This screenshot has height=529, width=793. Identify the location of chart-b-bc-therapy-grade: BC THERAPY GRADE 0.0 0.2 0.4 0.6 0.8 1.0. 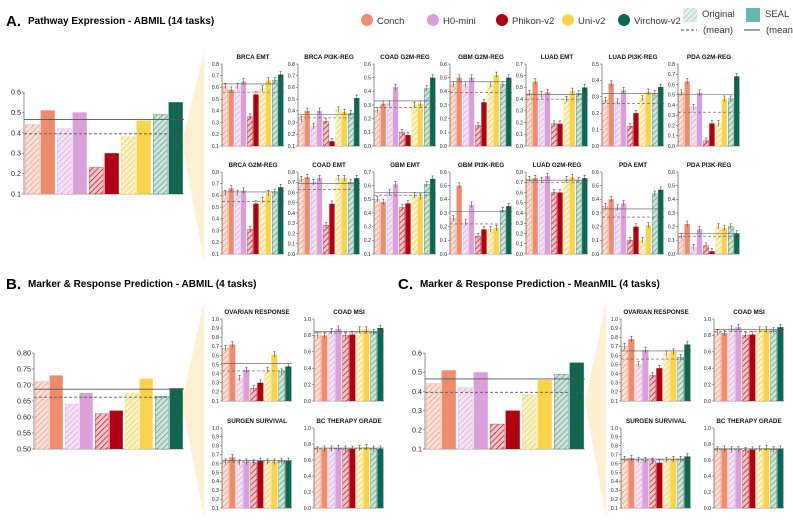
(344, 465).